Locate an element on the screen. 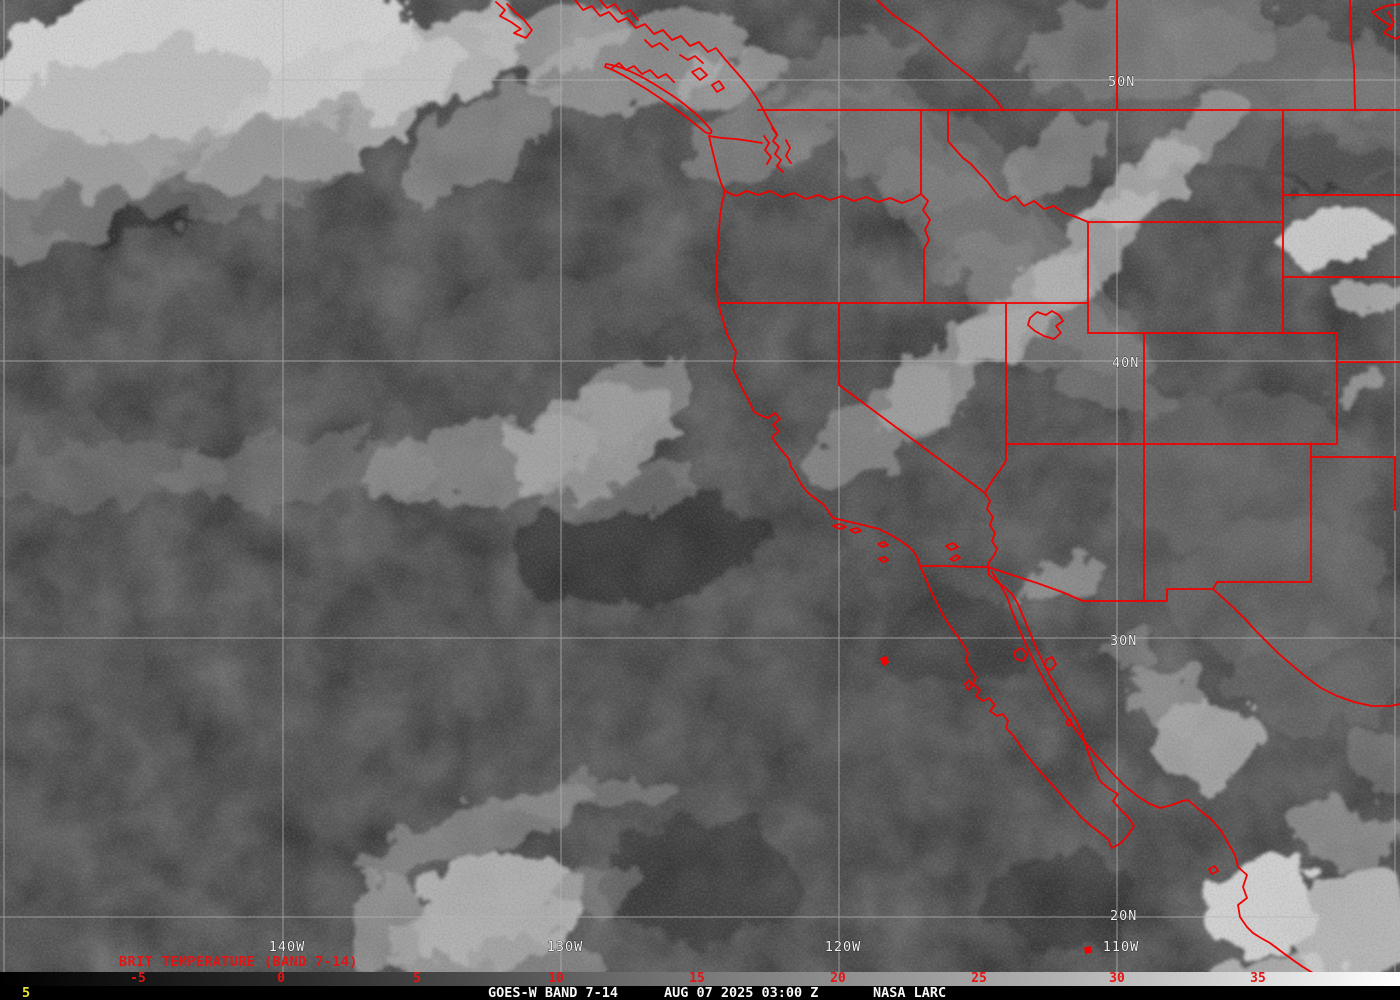 This screenshot has height=1000, width=1400. lat-label-20n: 20N is located at coordinates (1123, 916).